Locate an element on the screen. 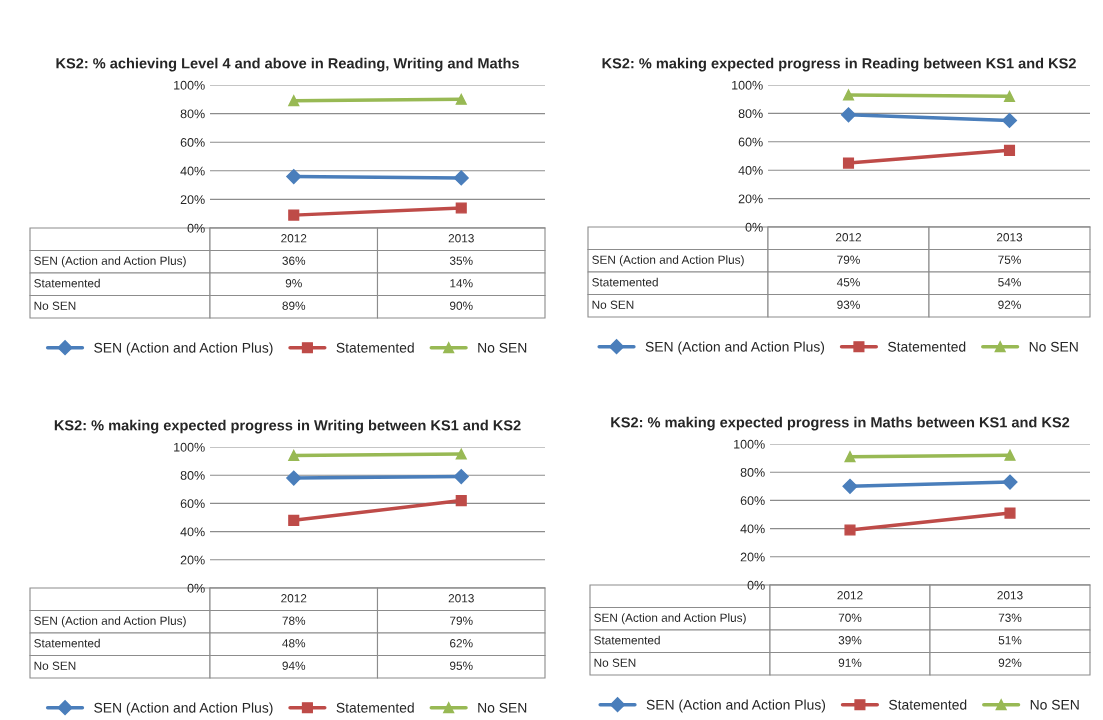  data-label: 39% is located at coordinates (850, 640).